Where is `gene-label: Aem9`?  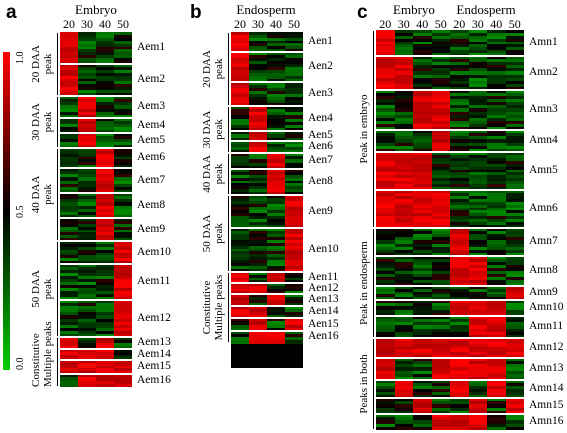 gene-label: Aem9 is located at coordinates (151, 228).